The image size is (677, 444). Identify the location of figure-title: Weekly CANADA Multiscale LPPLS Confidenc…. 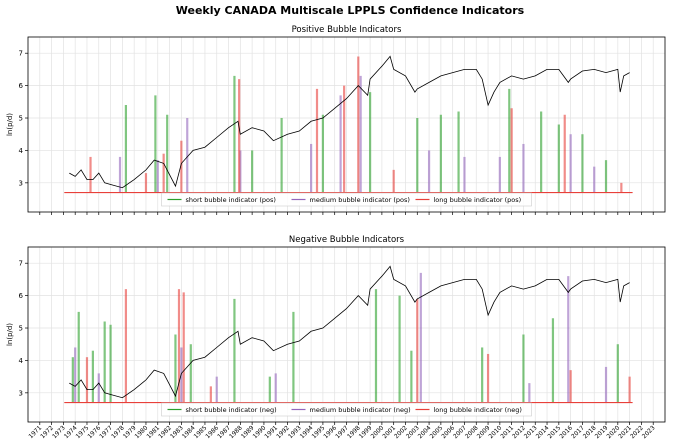
(350, 10).